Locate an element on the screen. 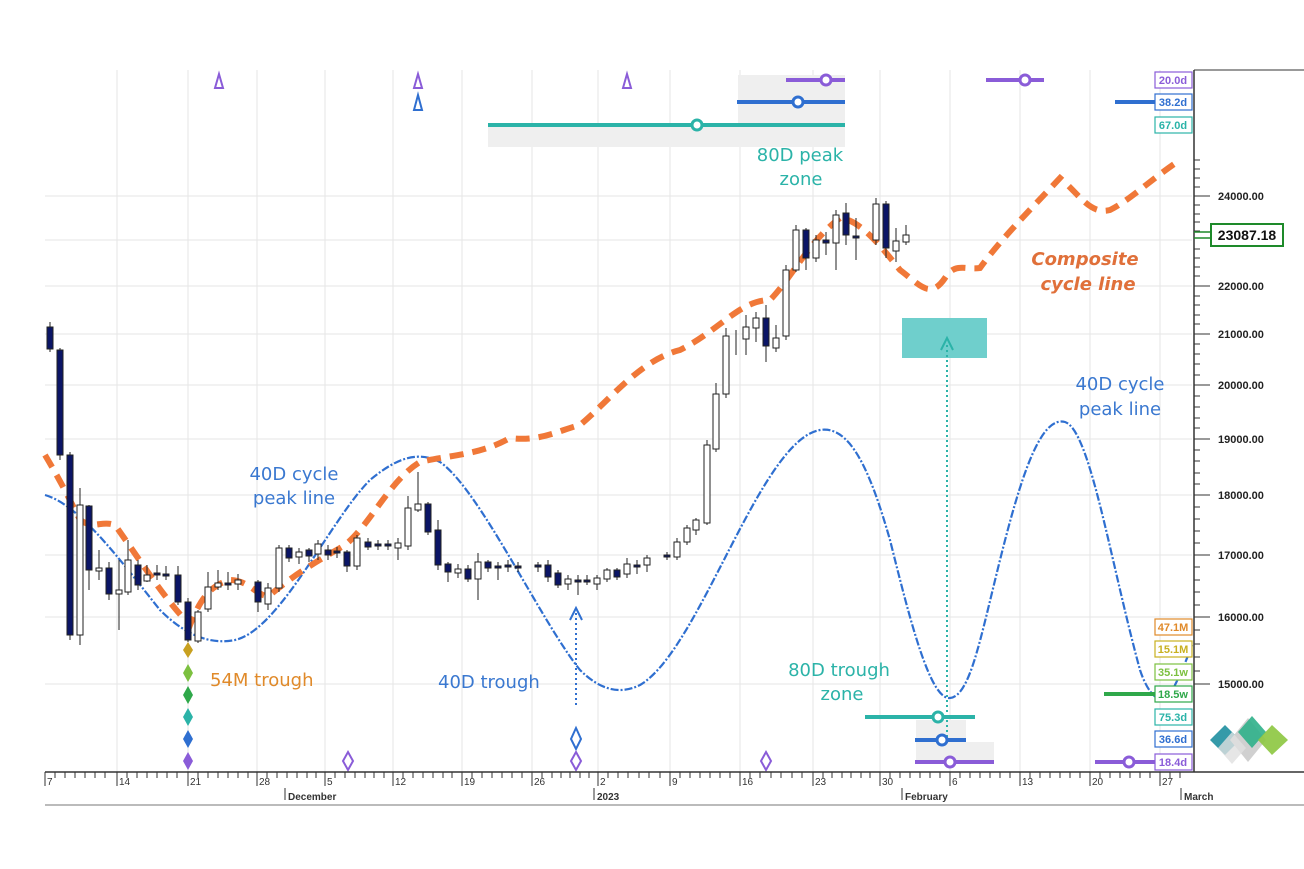  y-tick-label: 16000.00 is located at coordinates (1241, 618).